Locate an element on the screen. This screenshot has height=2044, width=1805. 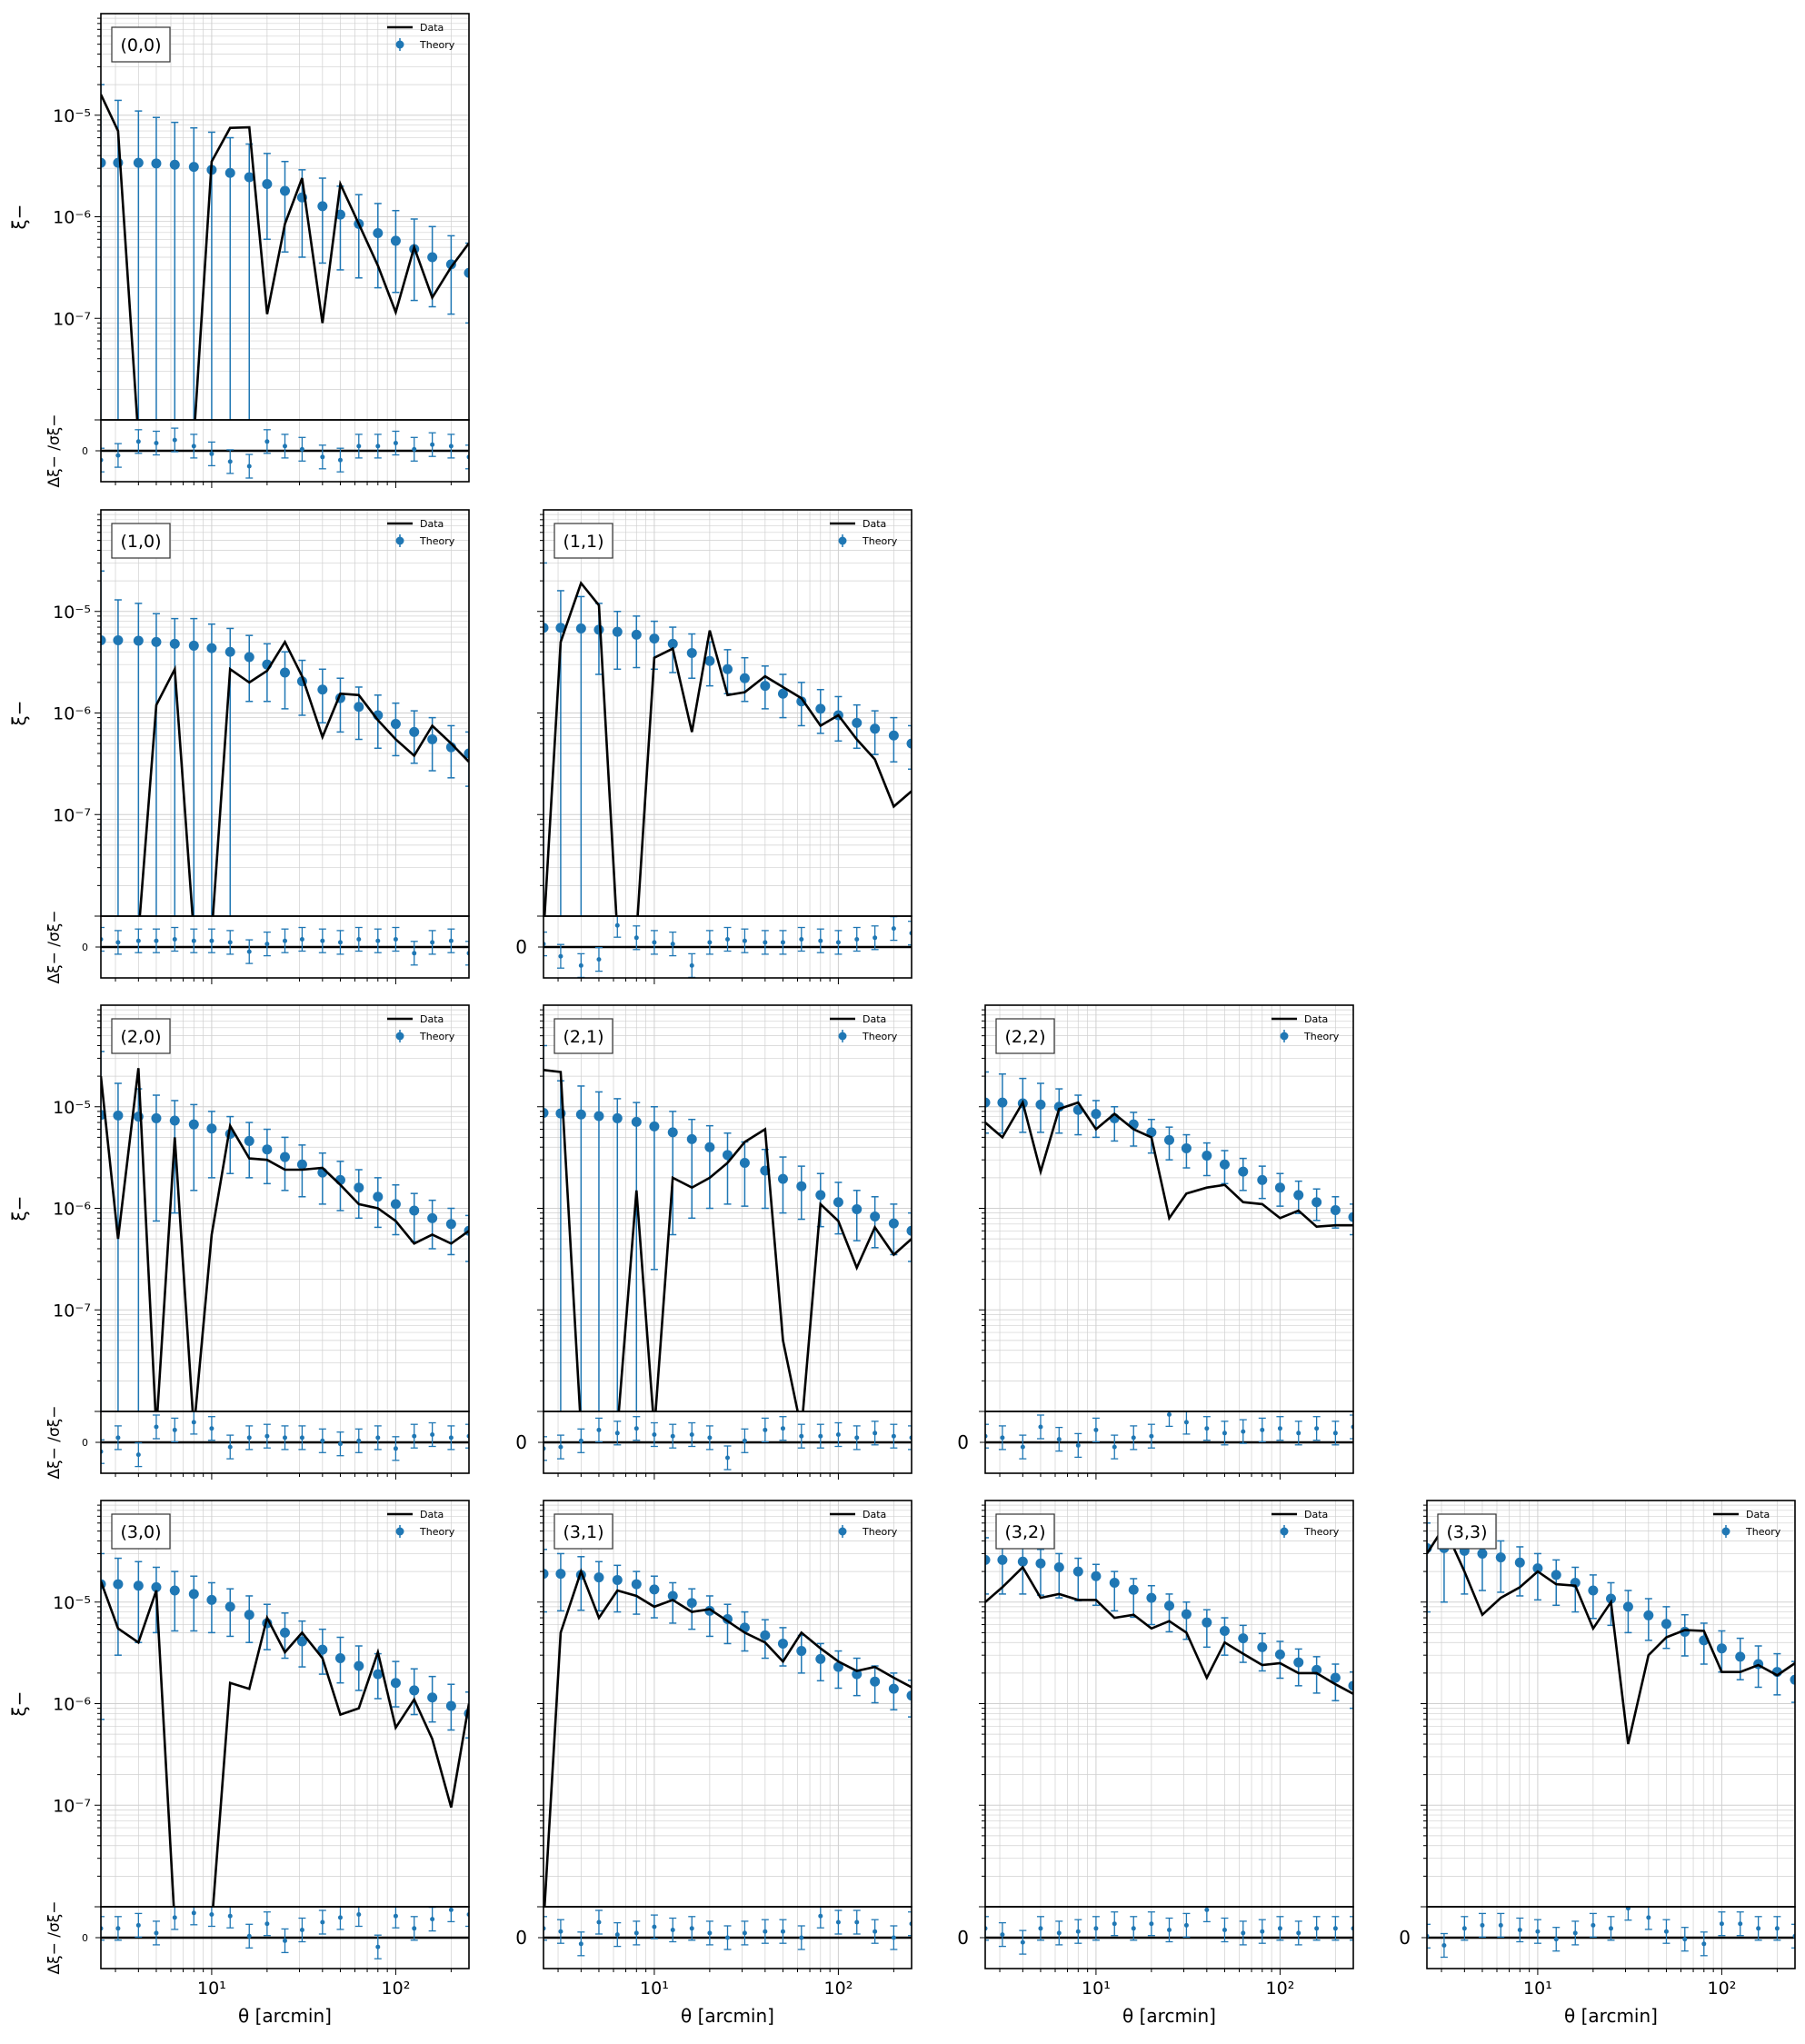
x-tick-label: 10² is located at coordinates (1280, 1989).